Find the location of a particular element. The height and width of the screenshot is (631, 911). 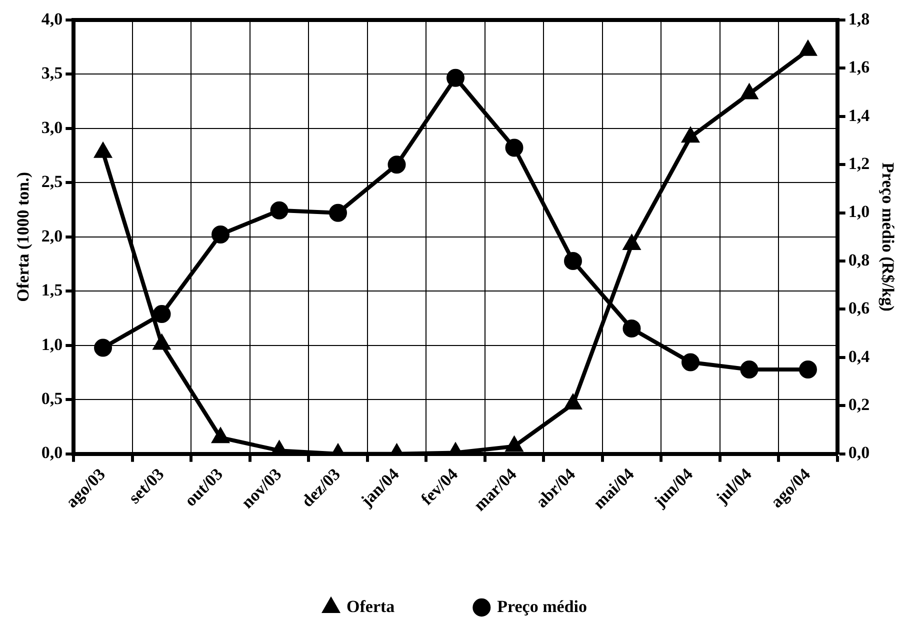

y-tick-label: 2,0 is located at coordinates (52, 236).